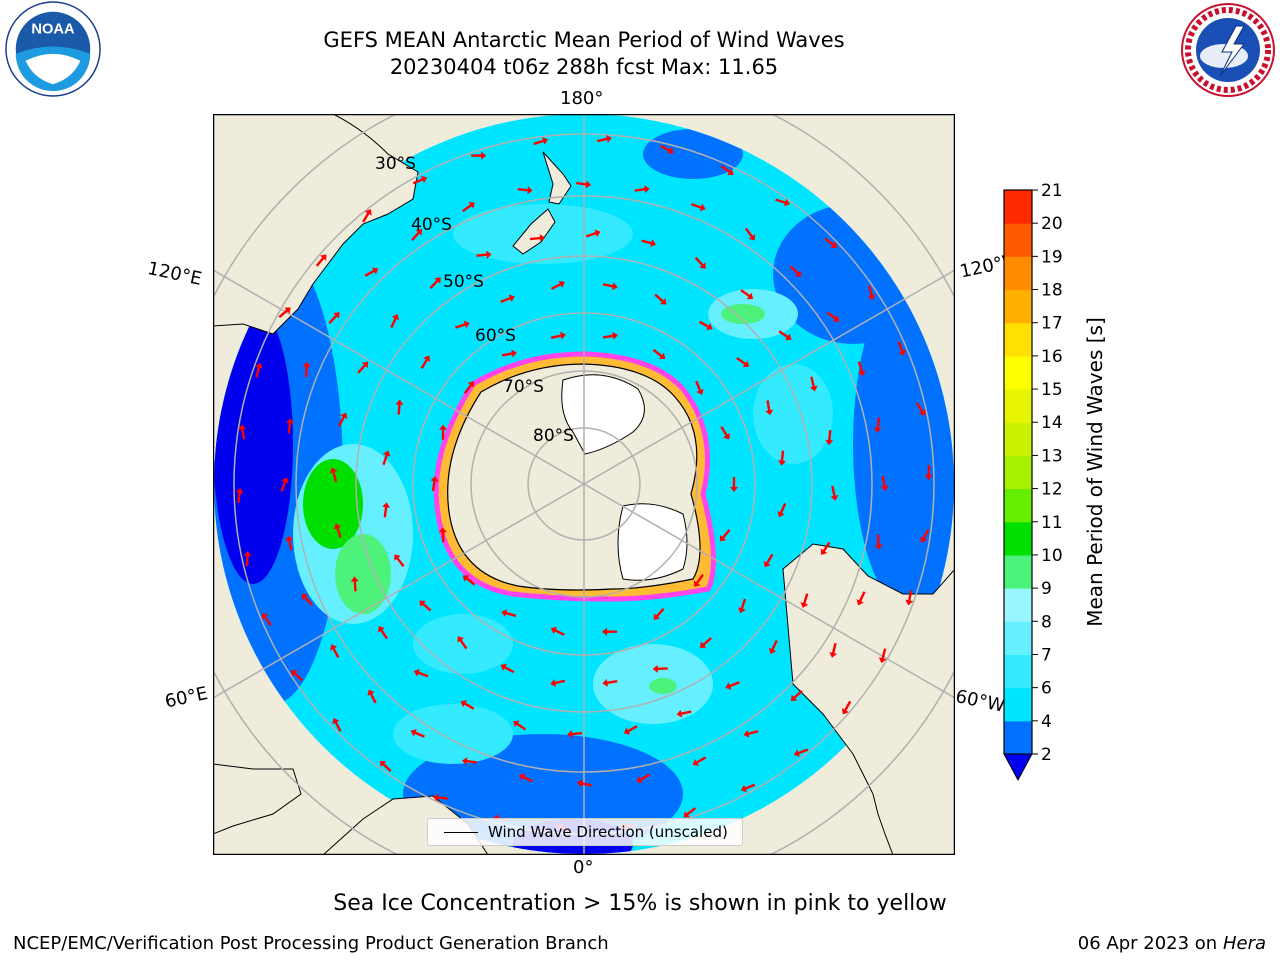  I want to click on colorbar-ticks: 2 4 6 7 8 9 10 11 12 13 14 15 16 17 18 19 20 21, so click(1047, 473).